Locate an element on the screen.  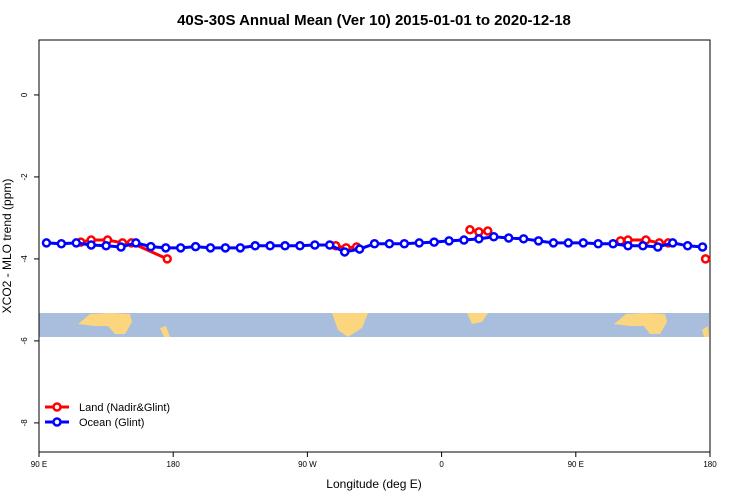
legend-label: Ocean (Glint) is located at coordinates (111, 423).